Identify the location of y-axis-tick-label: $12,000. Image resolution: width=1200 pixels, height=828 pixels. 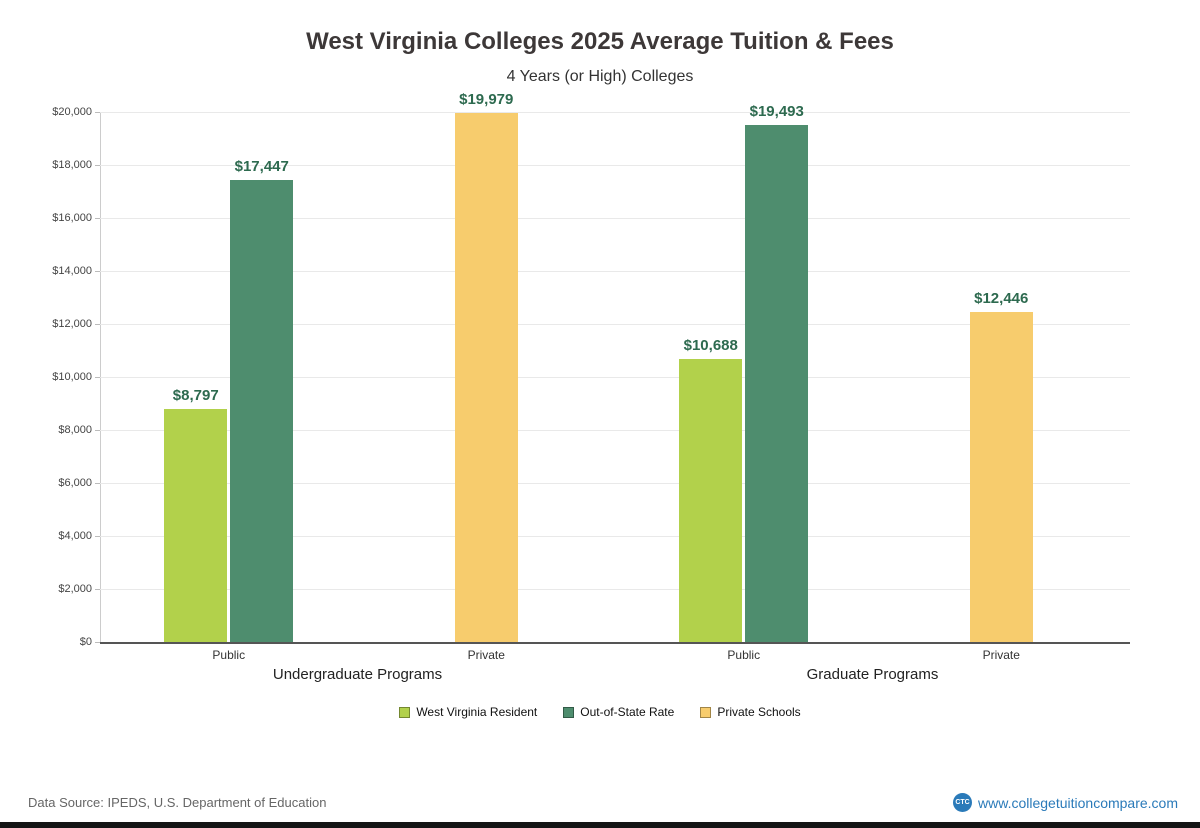
(72, 324).